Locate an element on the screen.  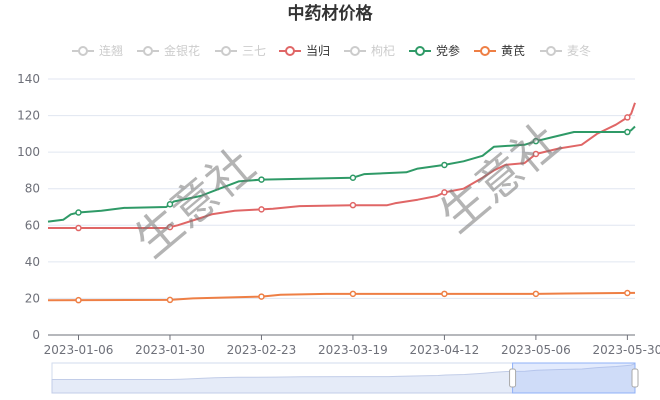
x-tick-label: 2023-04-12 is located at coordinates (445, 350).